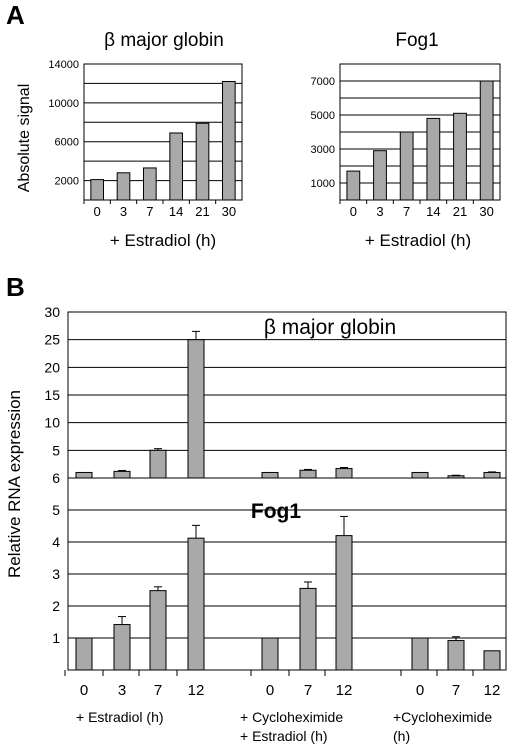 The width and height of the screenshot is (520, 748). Describe the element at coordinates (52, 340) in the screenshot. I see `chart-b1-ytick-label: 25` at that location.